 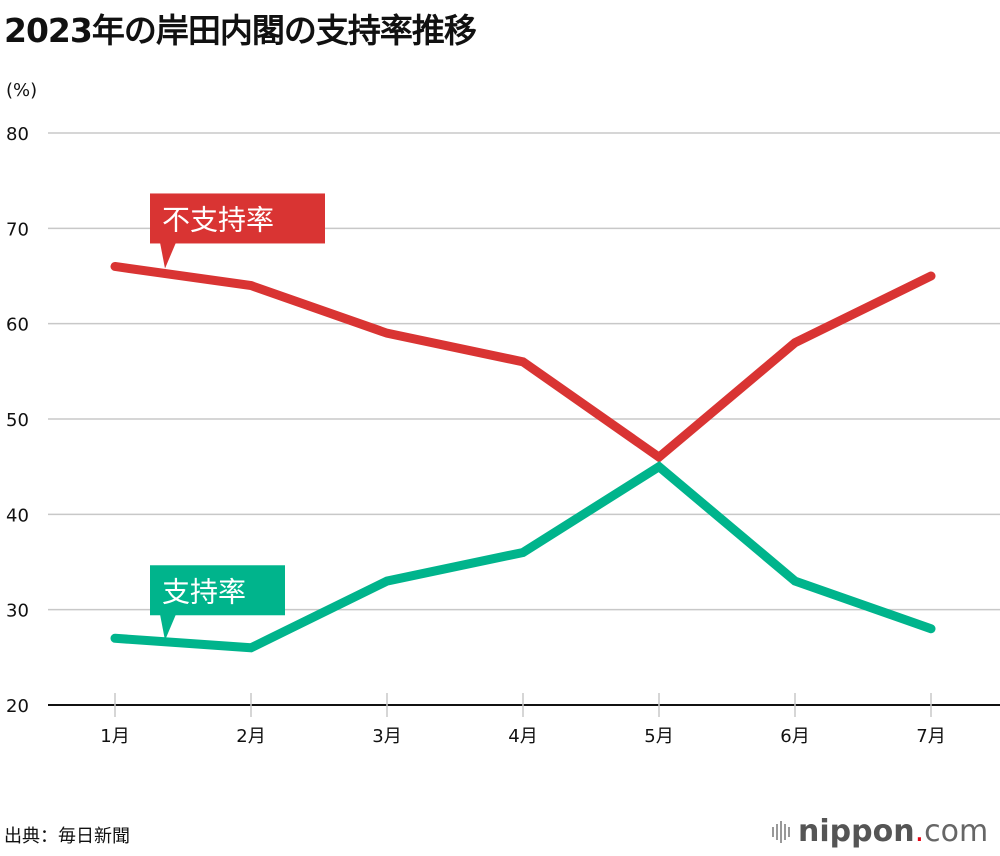 I want to click on x-tick-label: 3月, so click(x=386, y=736).